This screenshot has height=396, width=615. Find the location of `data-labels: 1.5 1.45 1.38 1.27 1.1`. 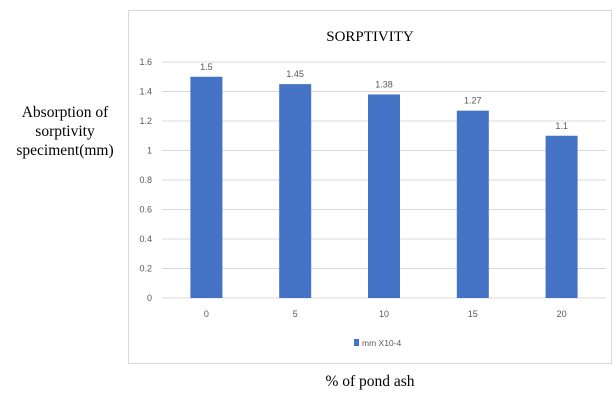

data-labels: 1.5 1.45 1.38 1.27 1.1 is located at coordinates (384, 96).